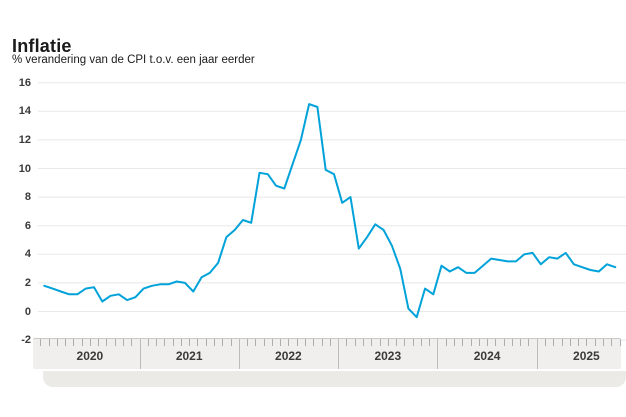 This screenshot has height=417, width=626. Describe the element at coordinates (24, 82) in the screenshot. I see `y-tick-label: 16` at that location.